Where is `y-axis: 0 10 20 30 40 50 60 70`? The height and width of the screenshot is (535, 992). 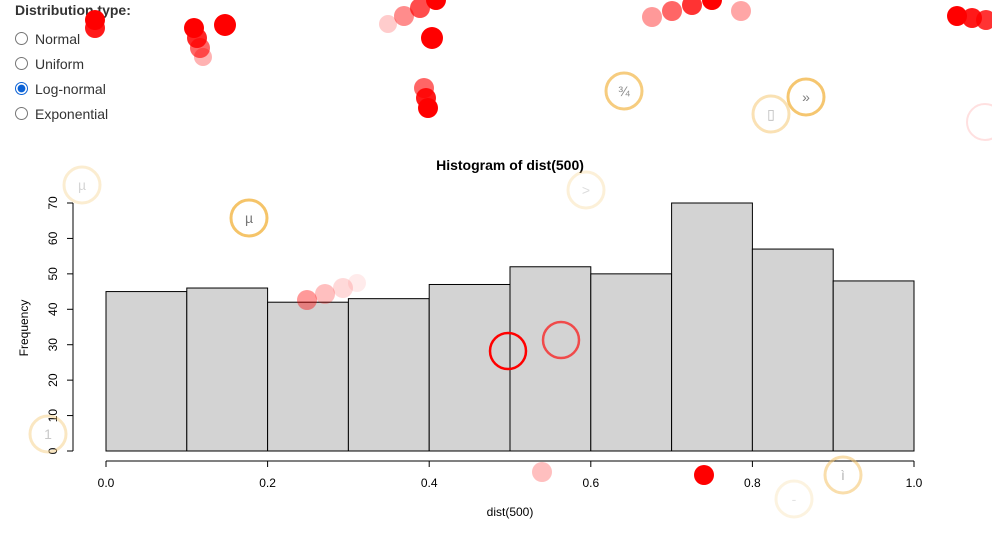 y-axis: 0 10 20 30 40 50 60 70 is located at coordinates (60, 325).